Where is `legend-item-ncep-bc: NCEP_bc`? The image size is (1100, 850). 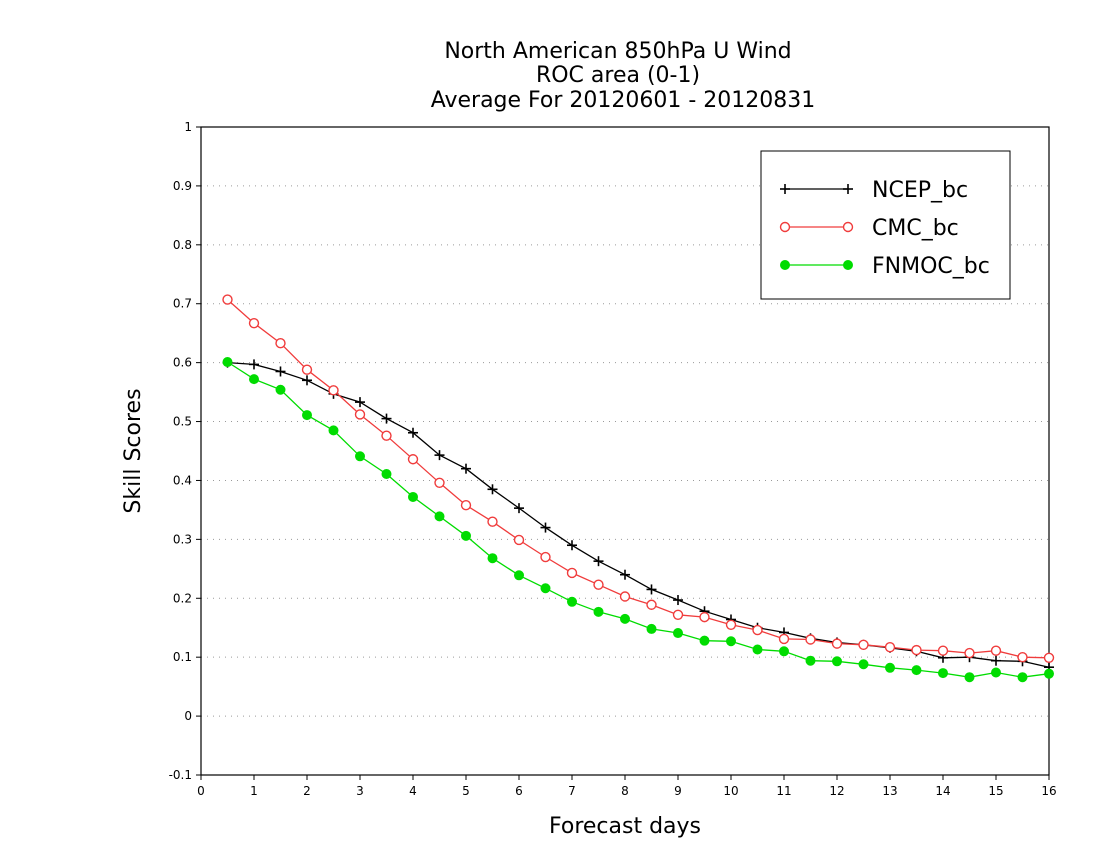 legend-item-ncep-bc: NCEP_bc is located at coordinates (874, 190).